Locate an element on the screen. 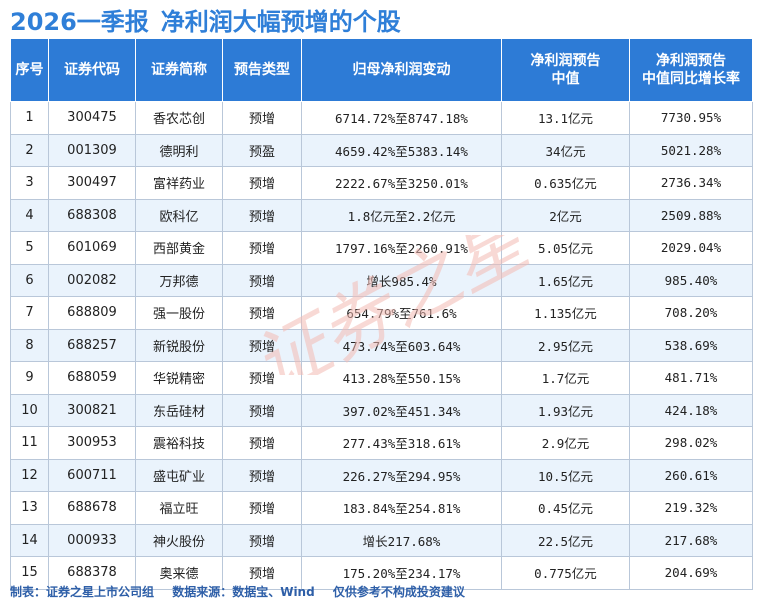  table-cell: 183.84%至254.81% is located at coordinates (401, 508).